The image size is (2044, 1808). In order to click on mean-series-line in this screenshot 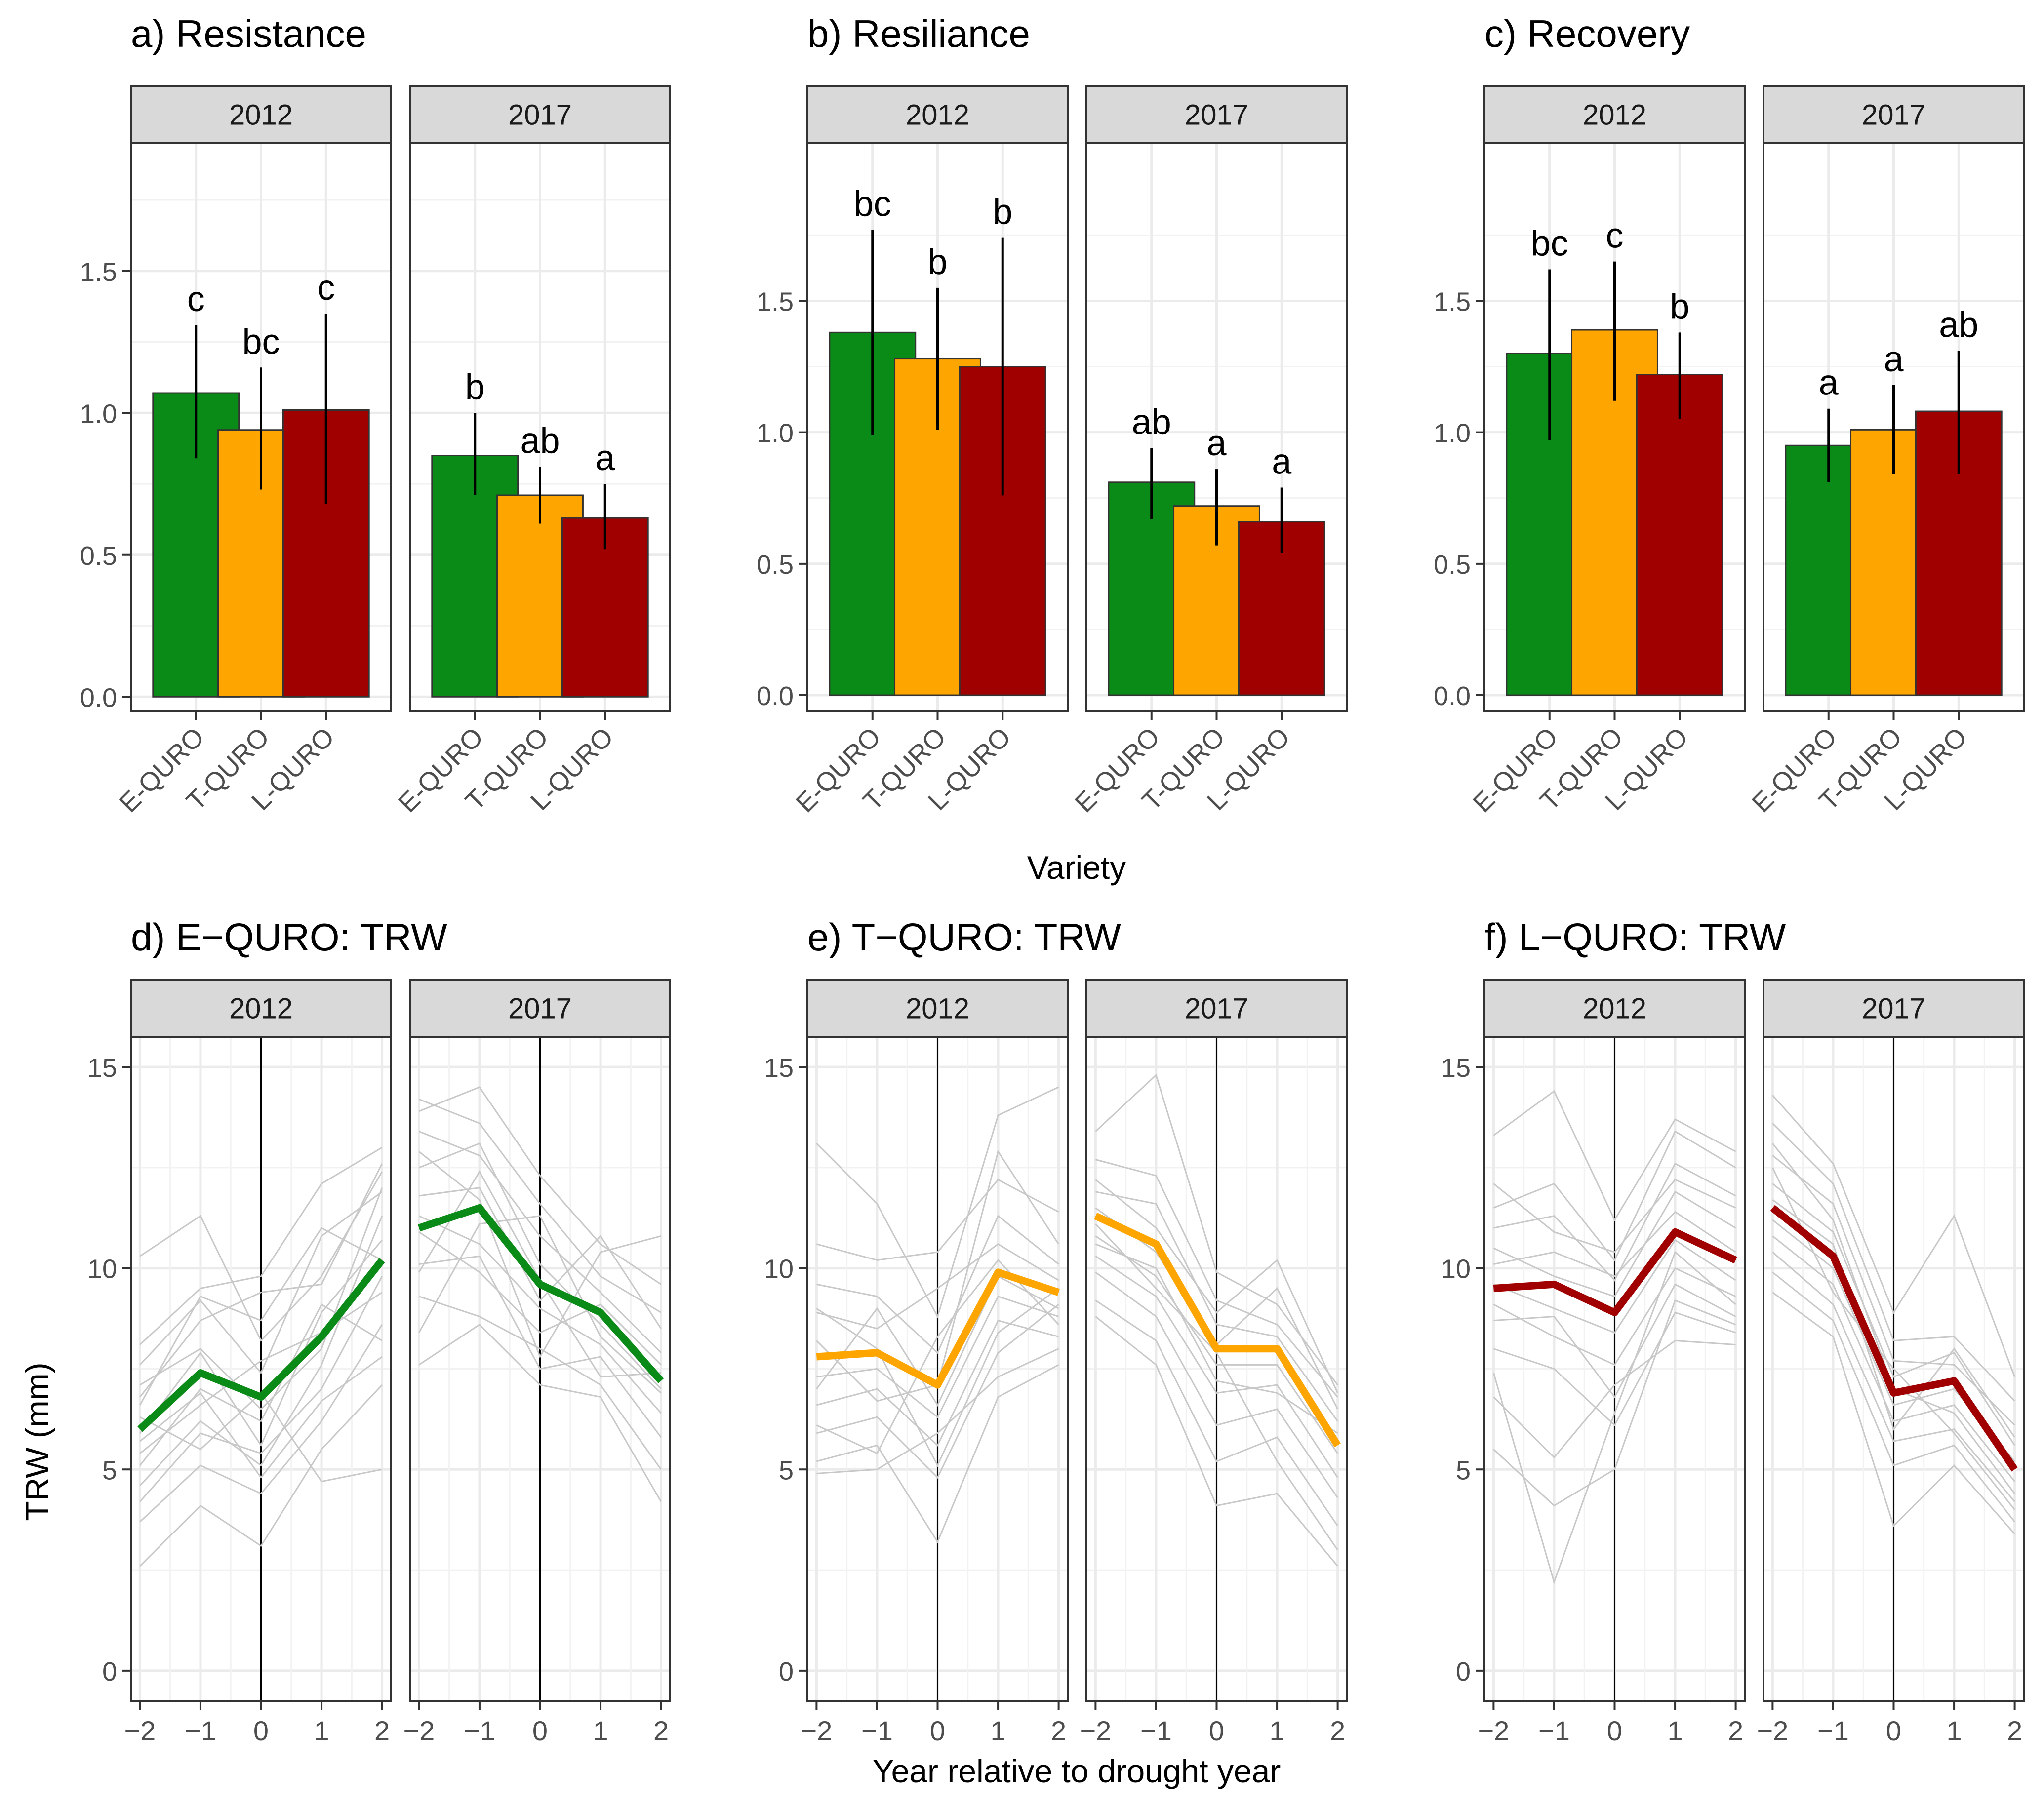, I will do `click(1615, 1272)`.